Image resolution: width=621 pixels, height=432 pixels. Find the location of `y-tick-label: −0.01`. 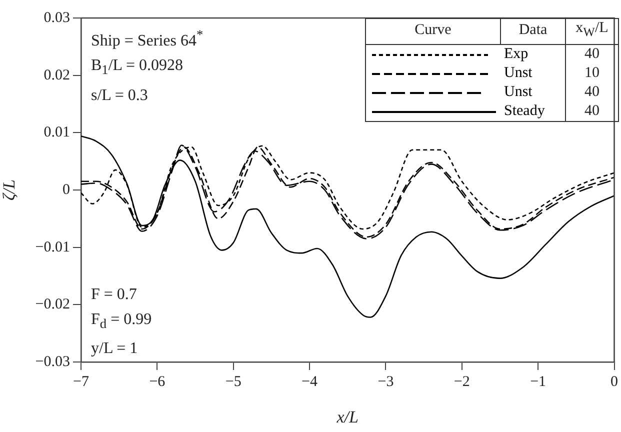

y-tick-label: −0.01 is located at coordinates (52, 247).